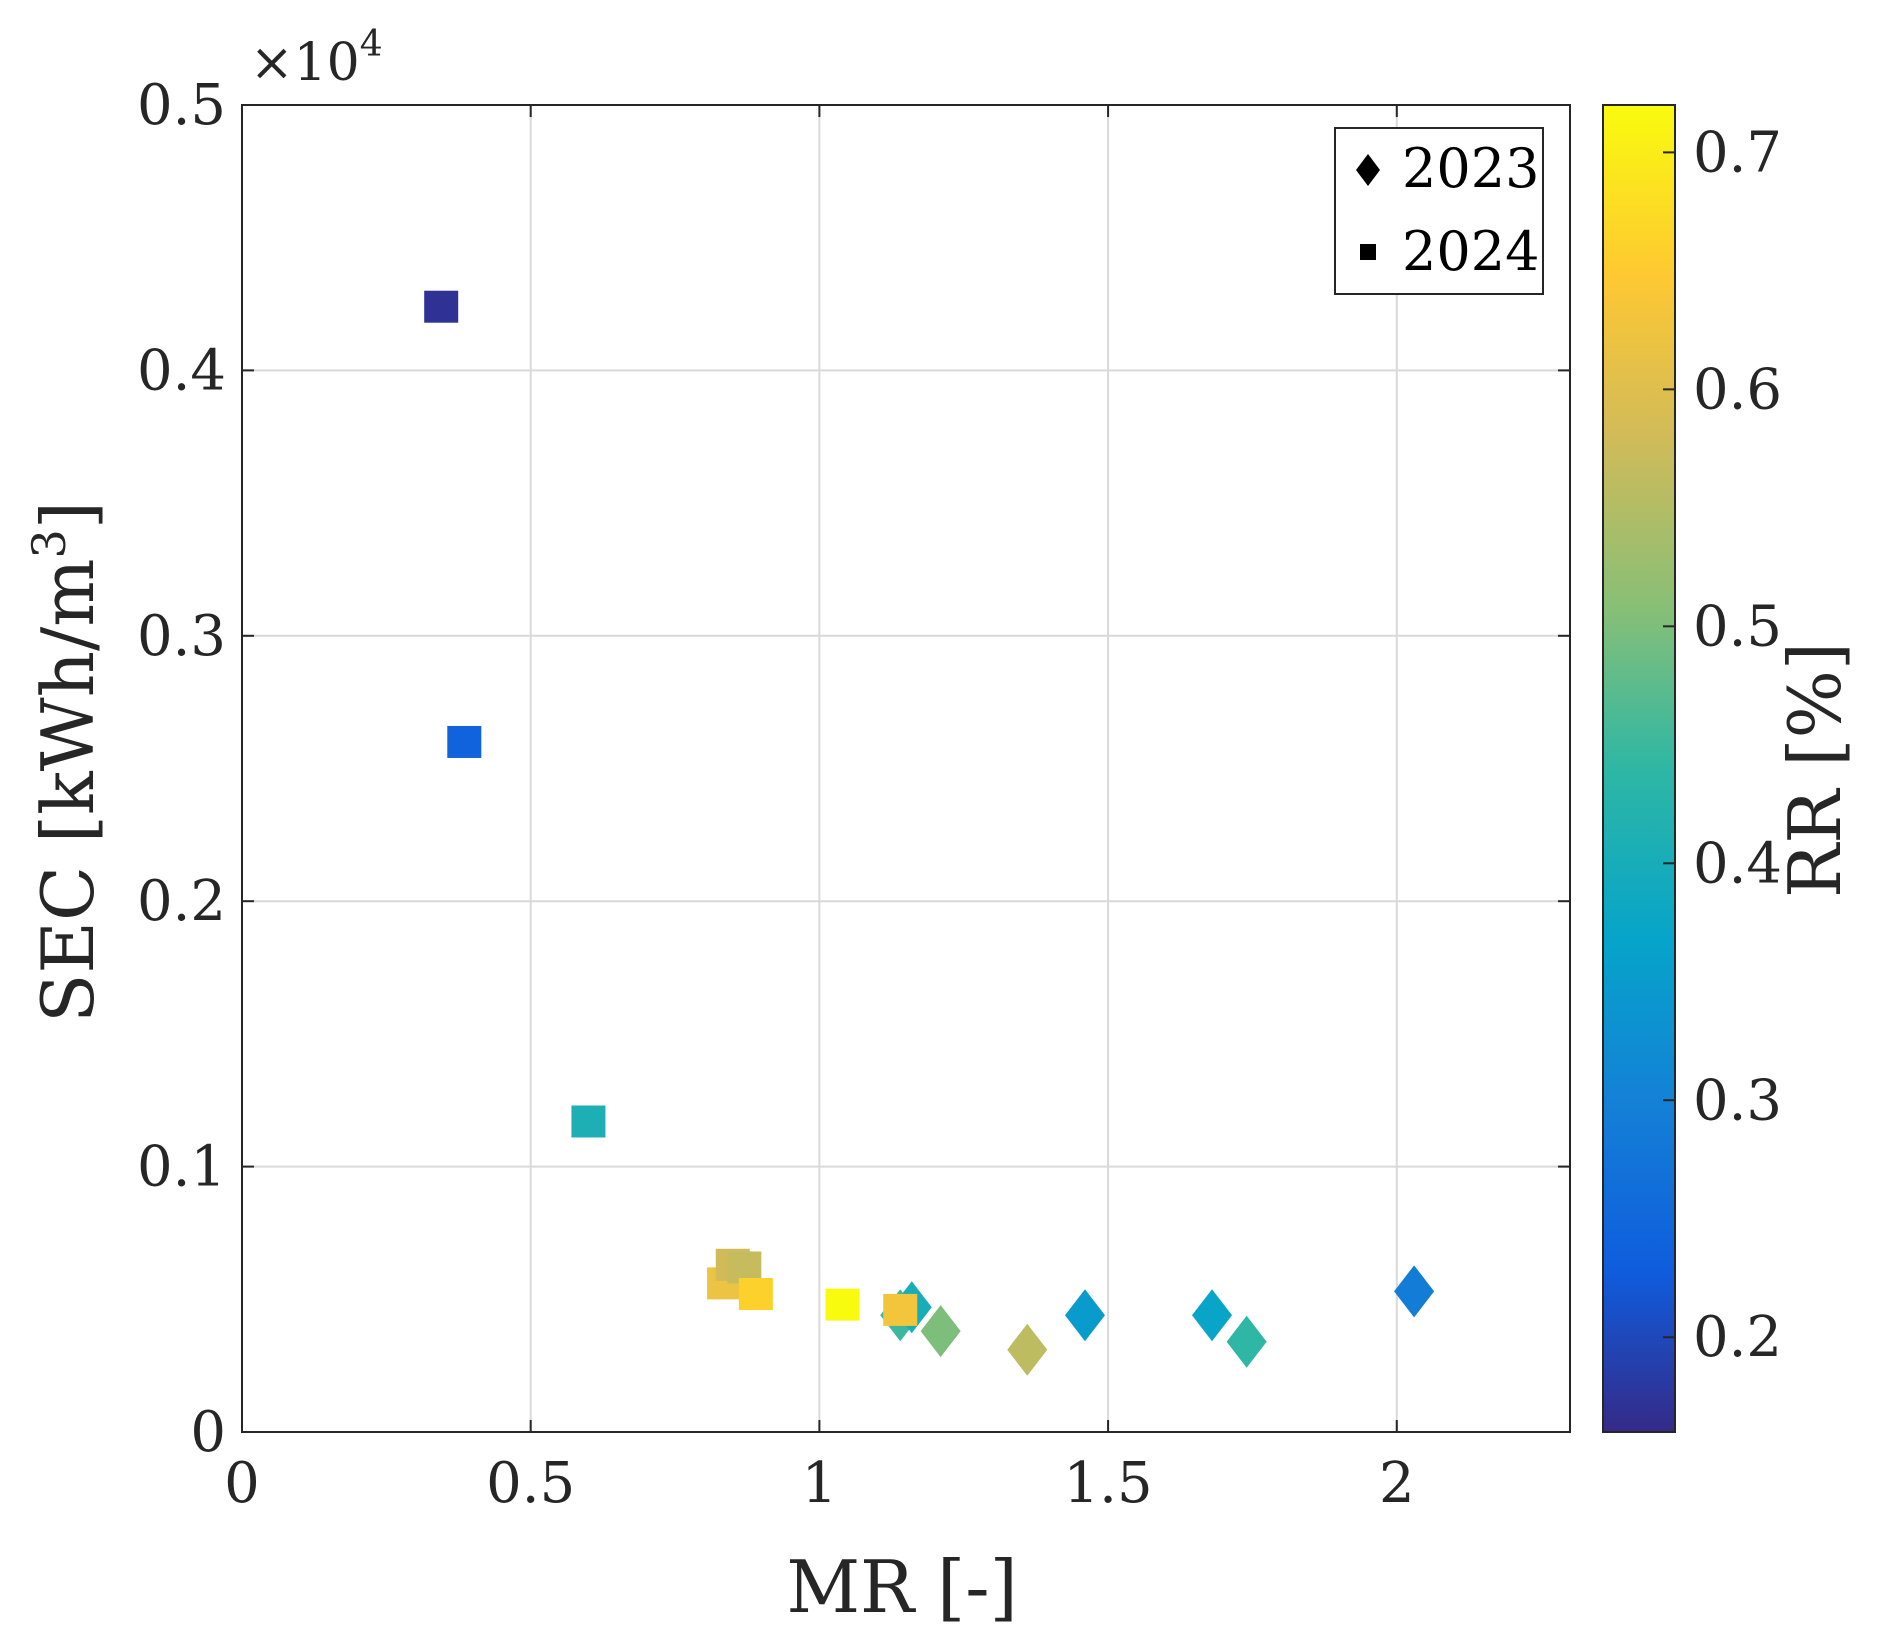 This screenshot has height=1641, width=1884. What do you see at coordinates (1108, 1483) in the screenshot?
I see `x-tick-label: 1.5` at bounding box center [1108, 1483].